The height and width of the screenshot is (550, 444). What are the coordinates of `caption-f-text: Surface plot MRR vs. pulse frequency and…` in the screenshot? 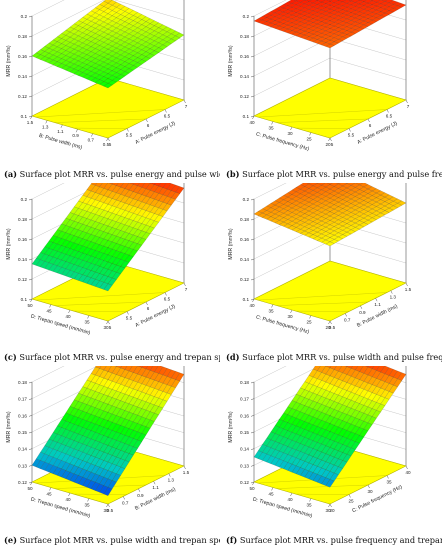 It's located at (340, 540).